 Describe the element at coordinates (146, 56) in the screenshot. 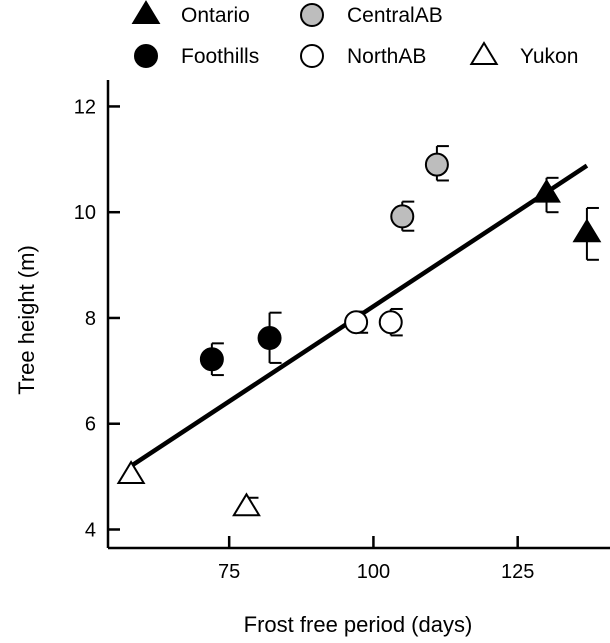

I see `legend-marker-foothills` at that location.